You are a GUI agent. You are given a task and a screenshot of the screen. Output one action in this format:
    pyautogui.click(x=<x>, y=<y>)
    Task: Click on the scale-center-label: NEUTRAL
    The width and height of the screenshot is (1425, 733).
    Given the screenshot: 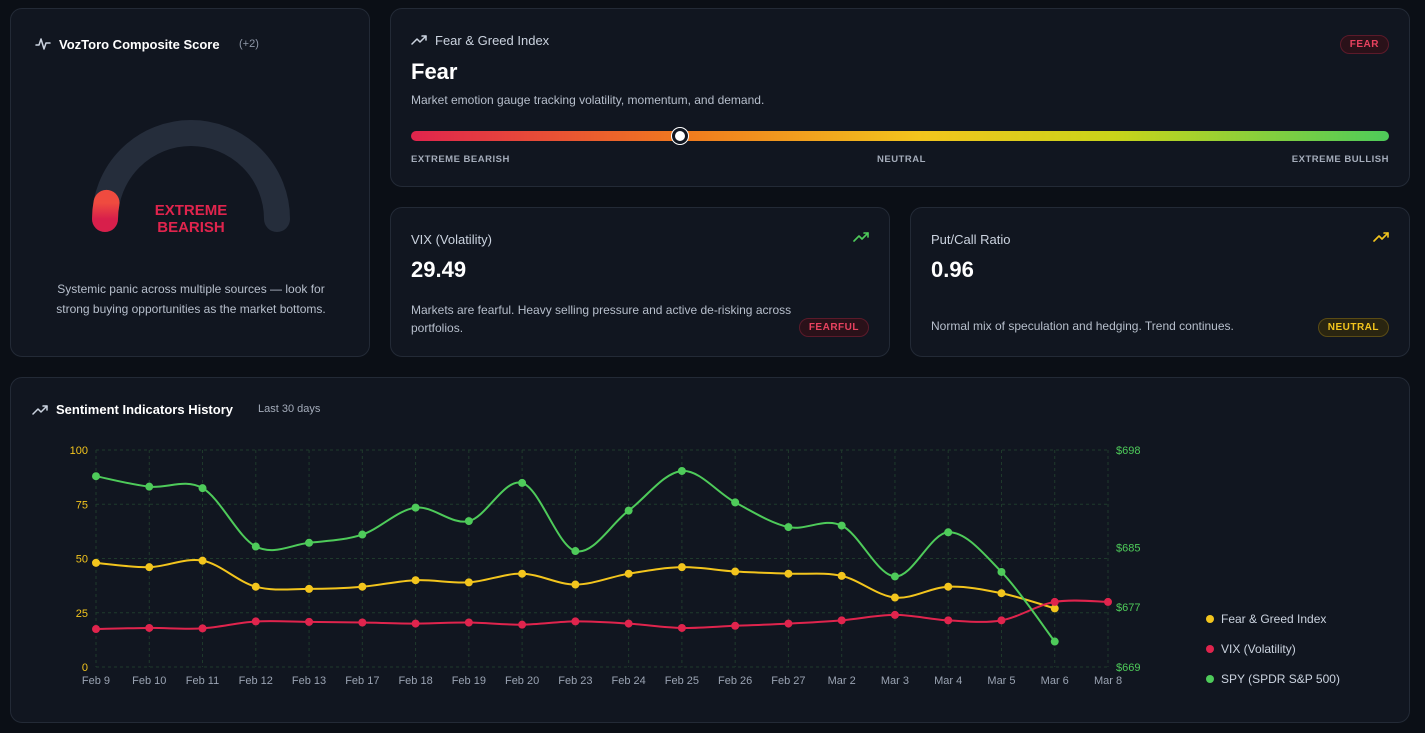 What is the action you would take?
    pyautogui.click(x=901, y=159)
    